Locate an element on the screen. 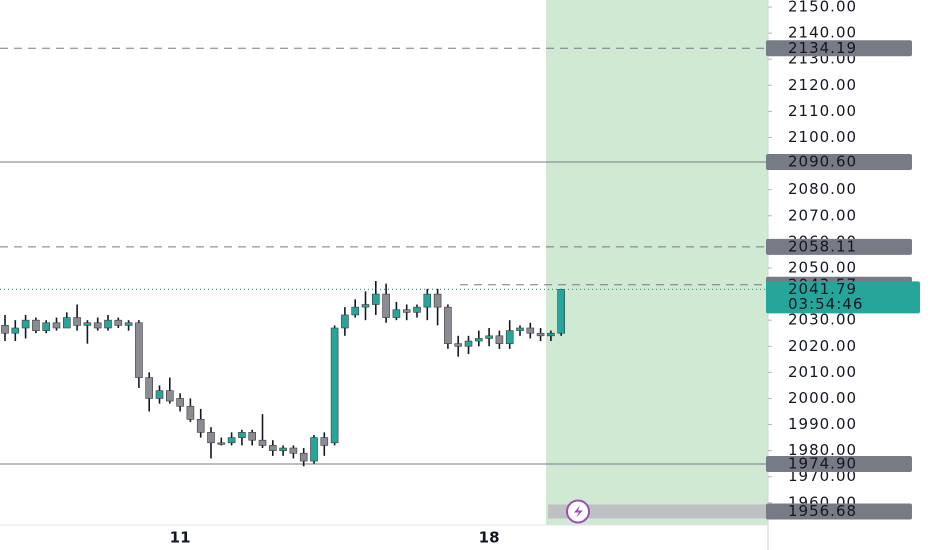 This screenshot has height=550, width=932. y-tick-label: 2000.00 is located at coordinates (822, 398).